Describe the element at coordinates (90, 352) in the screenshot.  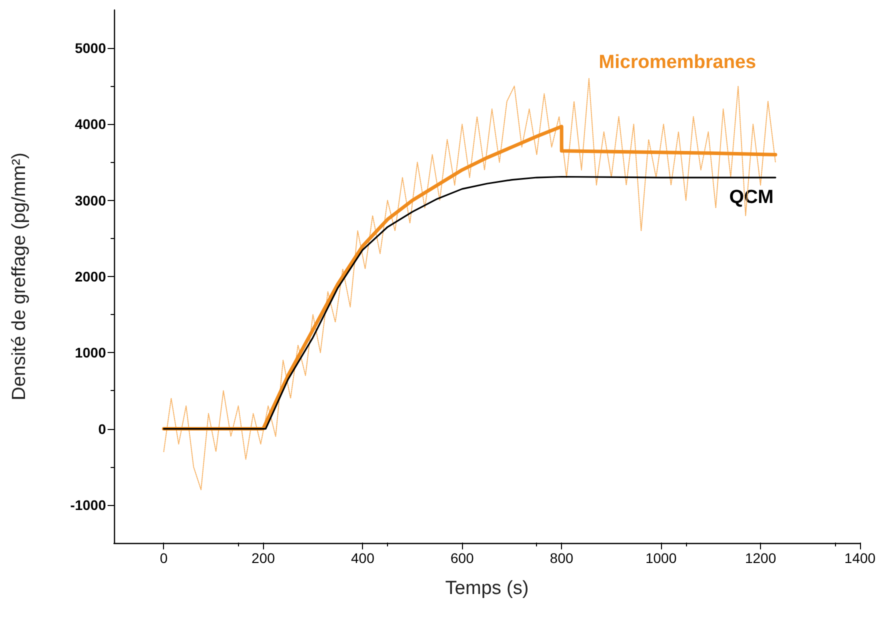
I see `y-tick-label: 1000` at that location.